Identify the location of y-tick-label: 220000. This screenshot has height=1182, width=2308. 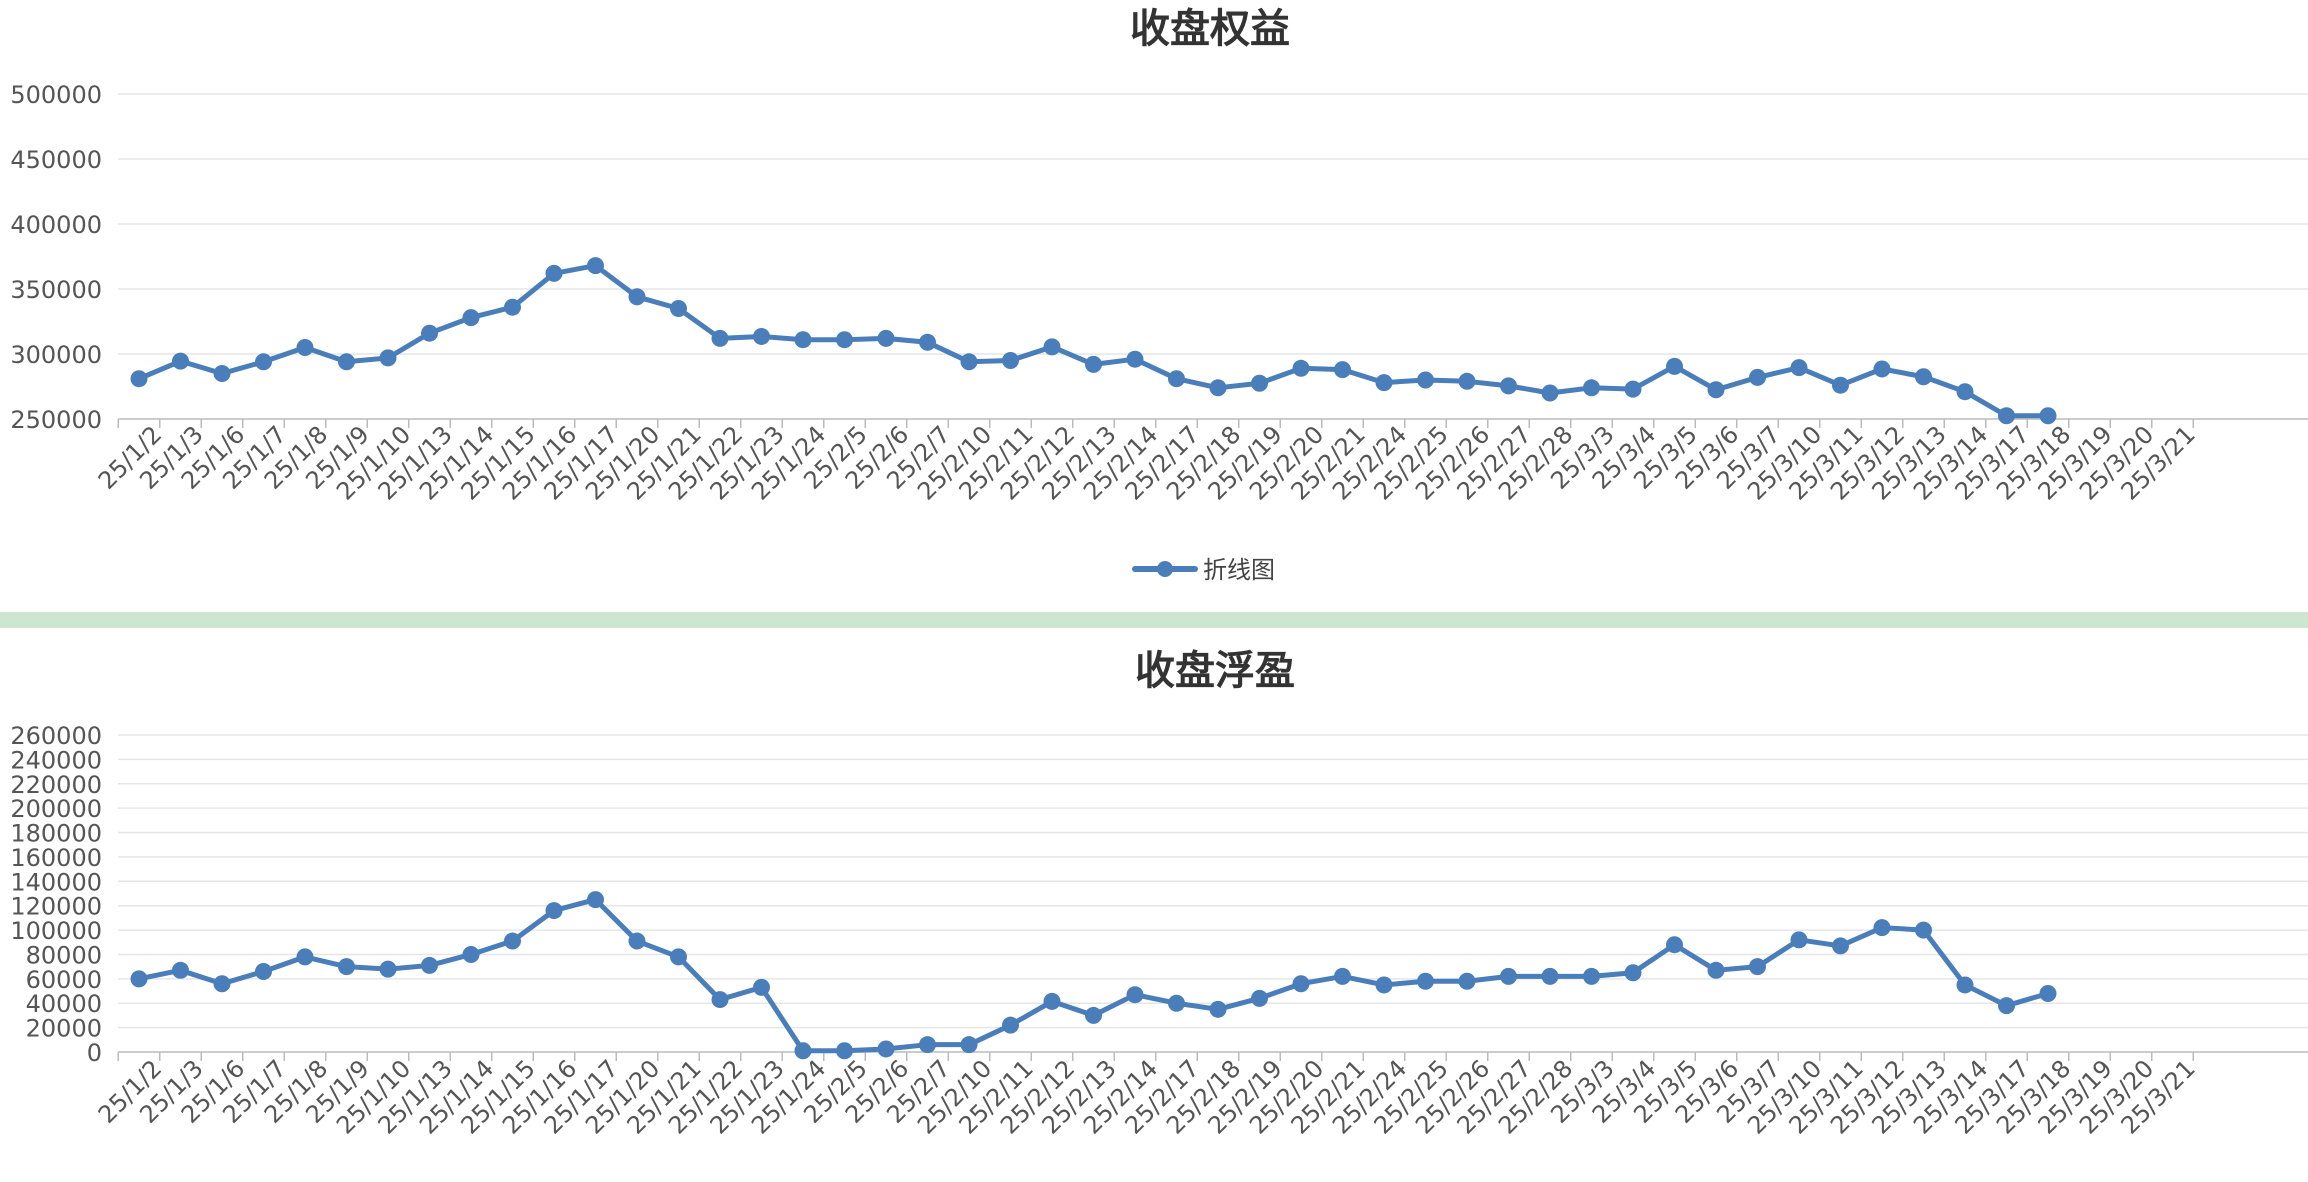
(56, 785).